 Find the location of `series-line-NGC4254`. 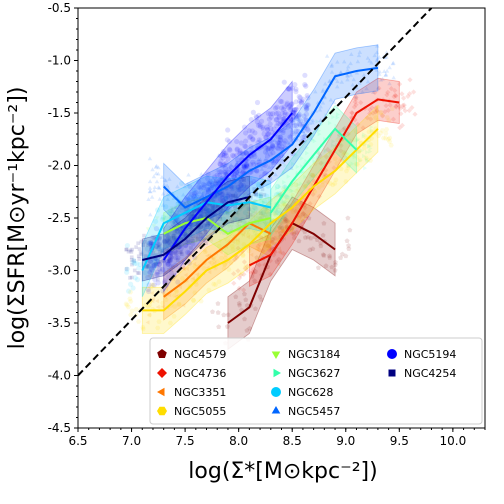

series-line-NGC4254 is located at coordinates (196, 228).